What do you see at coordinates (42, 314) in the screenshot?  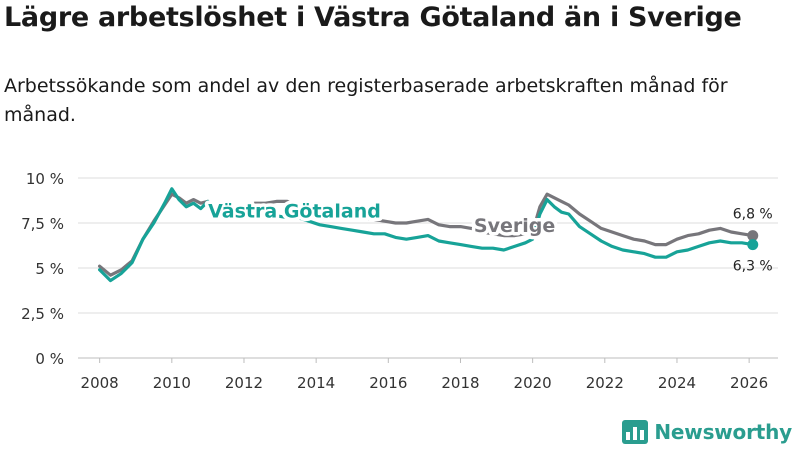 I see `y-tick-label: 2,5 %` at bounding box center [42, 314].